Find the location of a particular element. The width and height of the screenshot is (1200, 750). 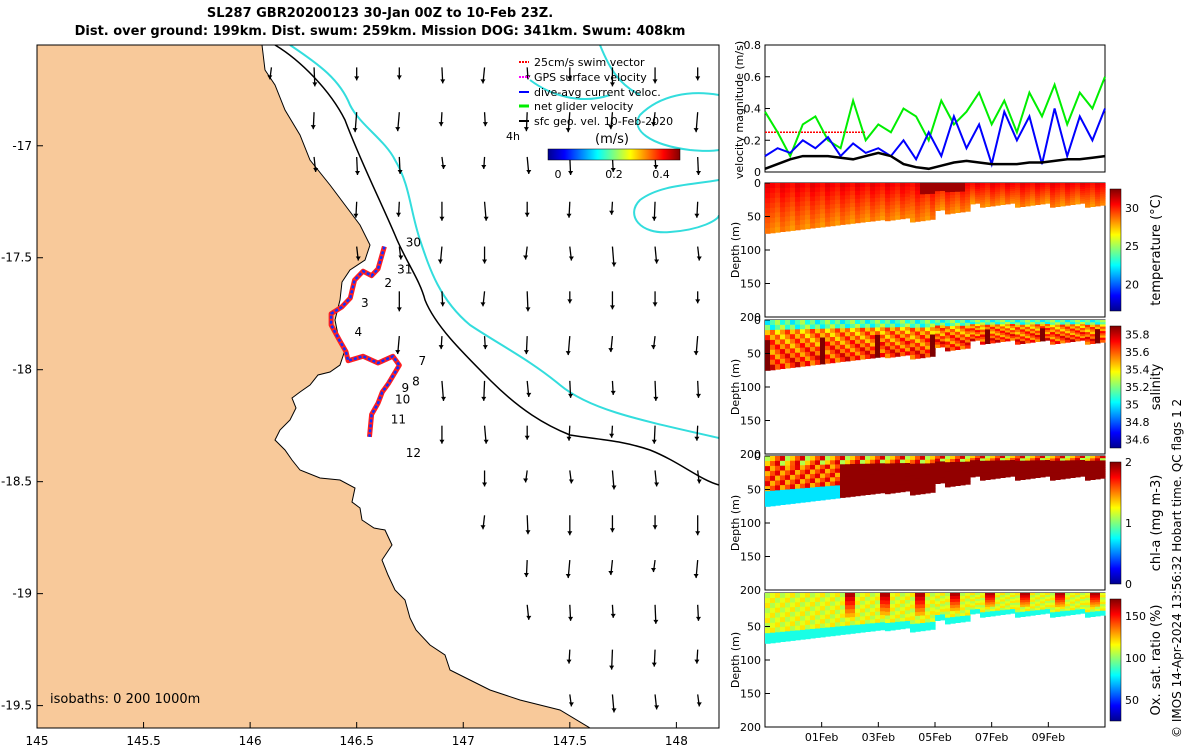

section-colorbar-tick-sal-2: 35 is located at coordinates (1132, 404).